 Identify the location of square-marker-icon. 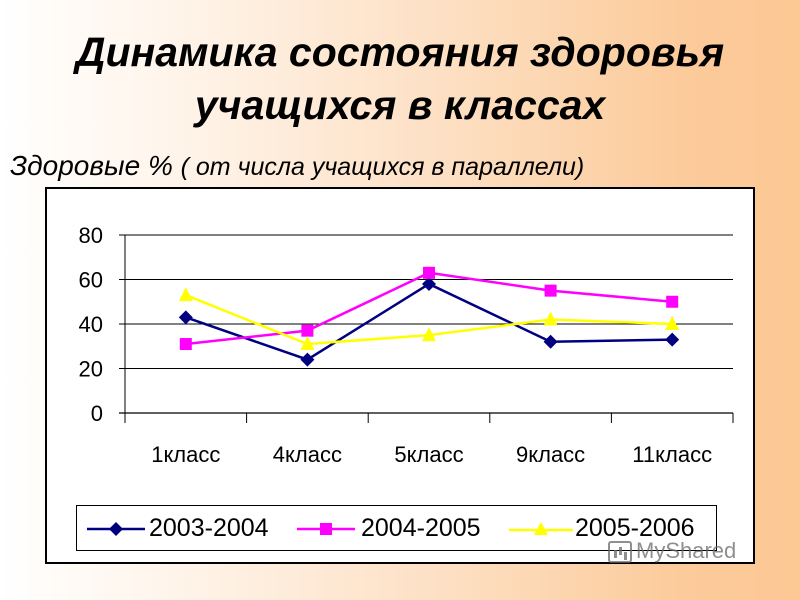
(326, 529).